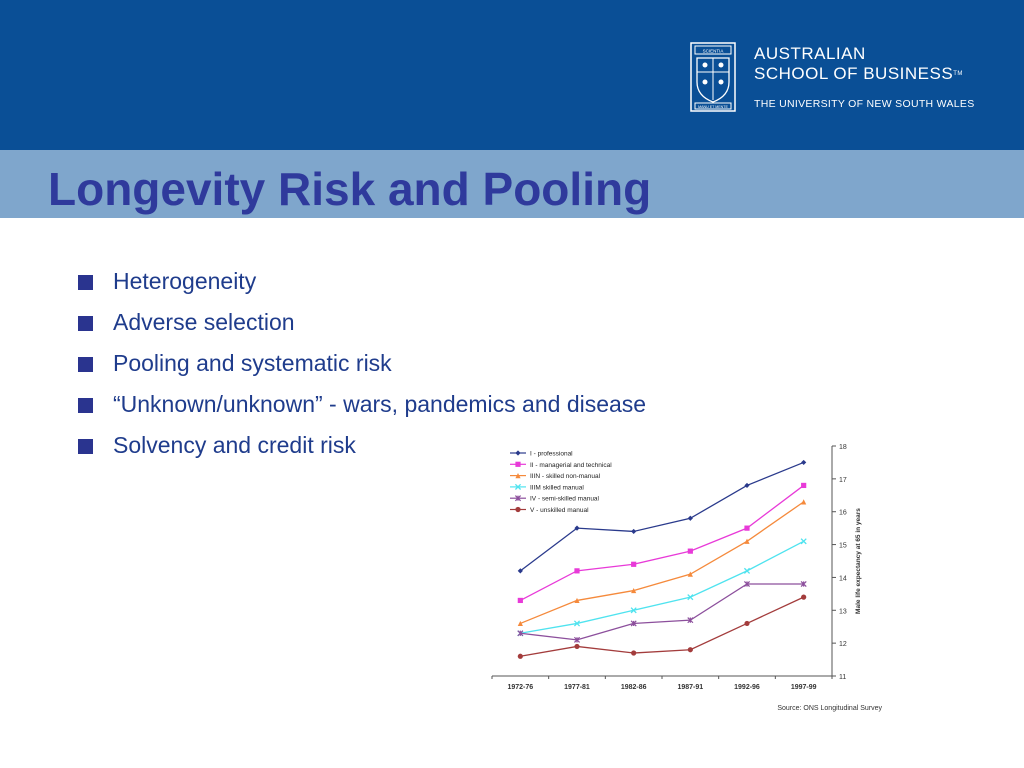  Describe the element at coordinates (559, 510) in the screenshot. I see `legend-label: V - unskilled manual` at that location.